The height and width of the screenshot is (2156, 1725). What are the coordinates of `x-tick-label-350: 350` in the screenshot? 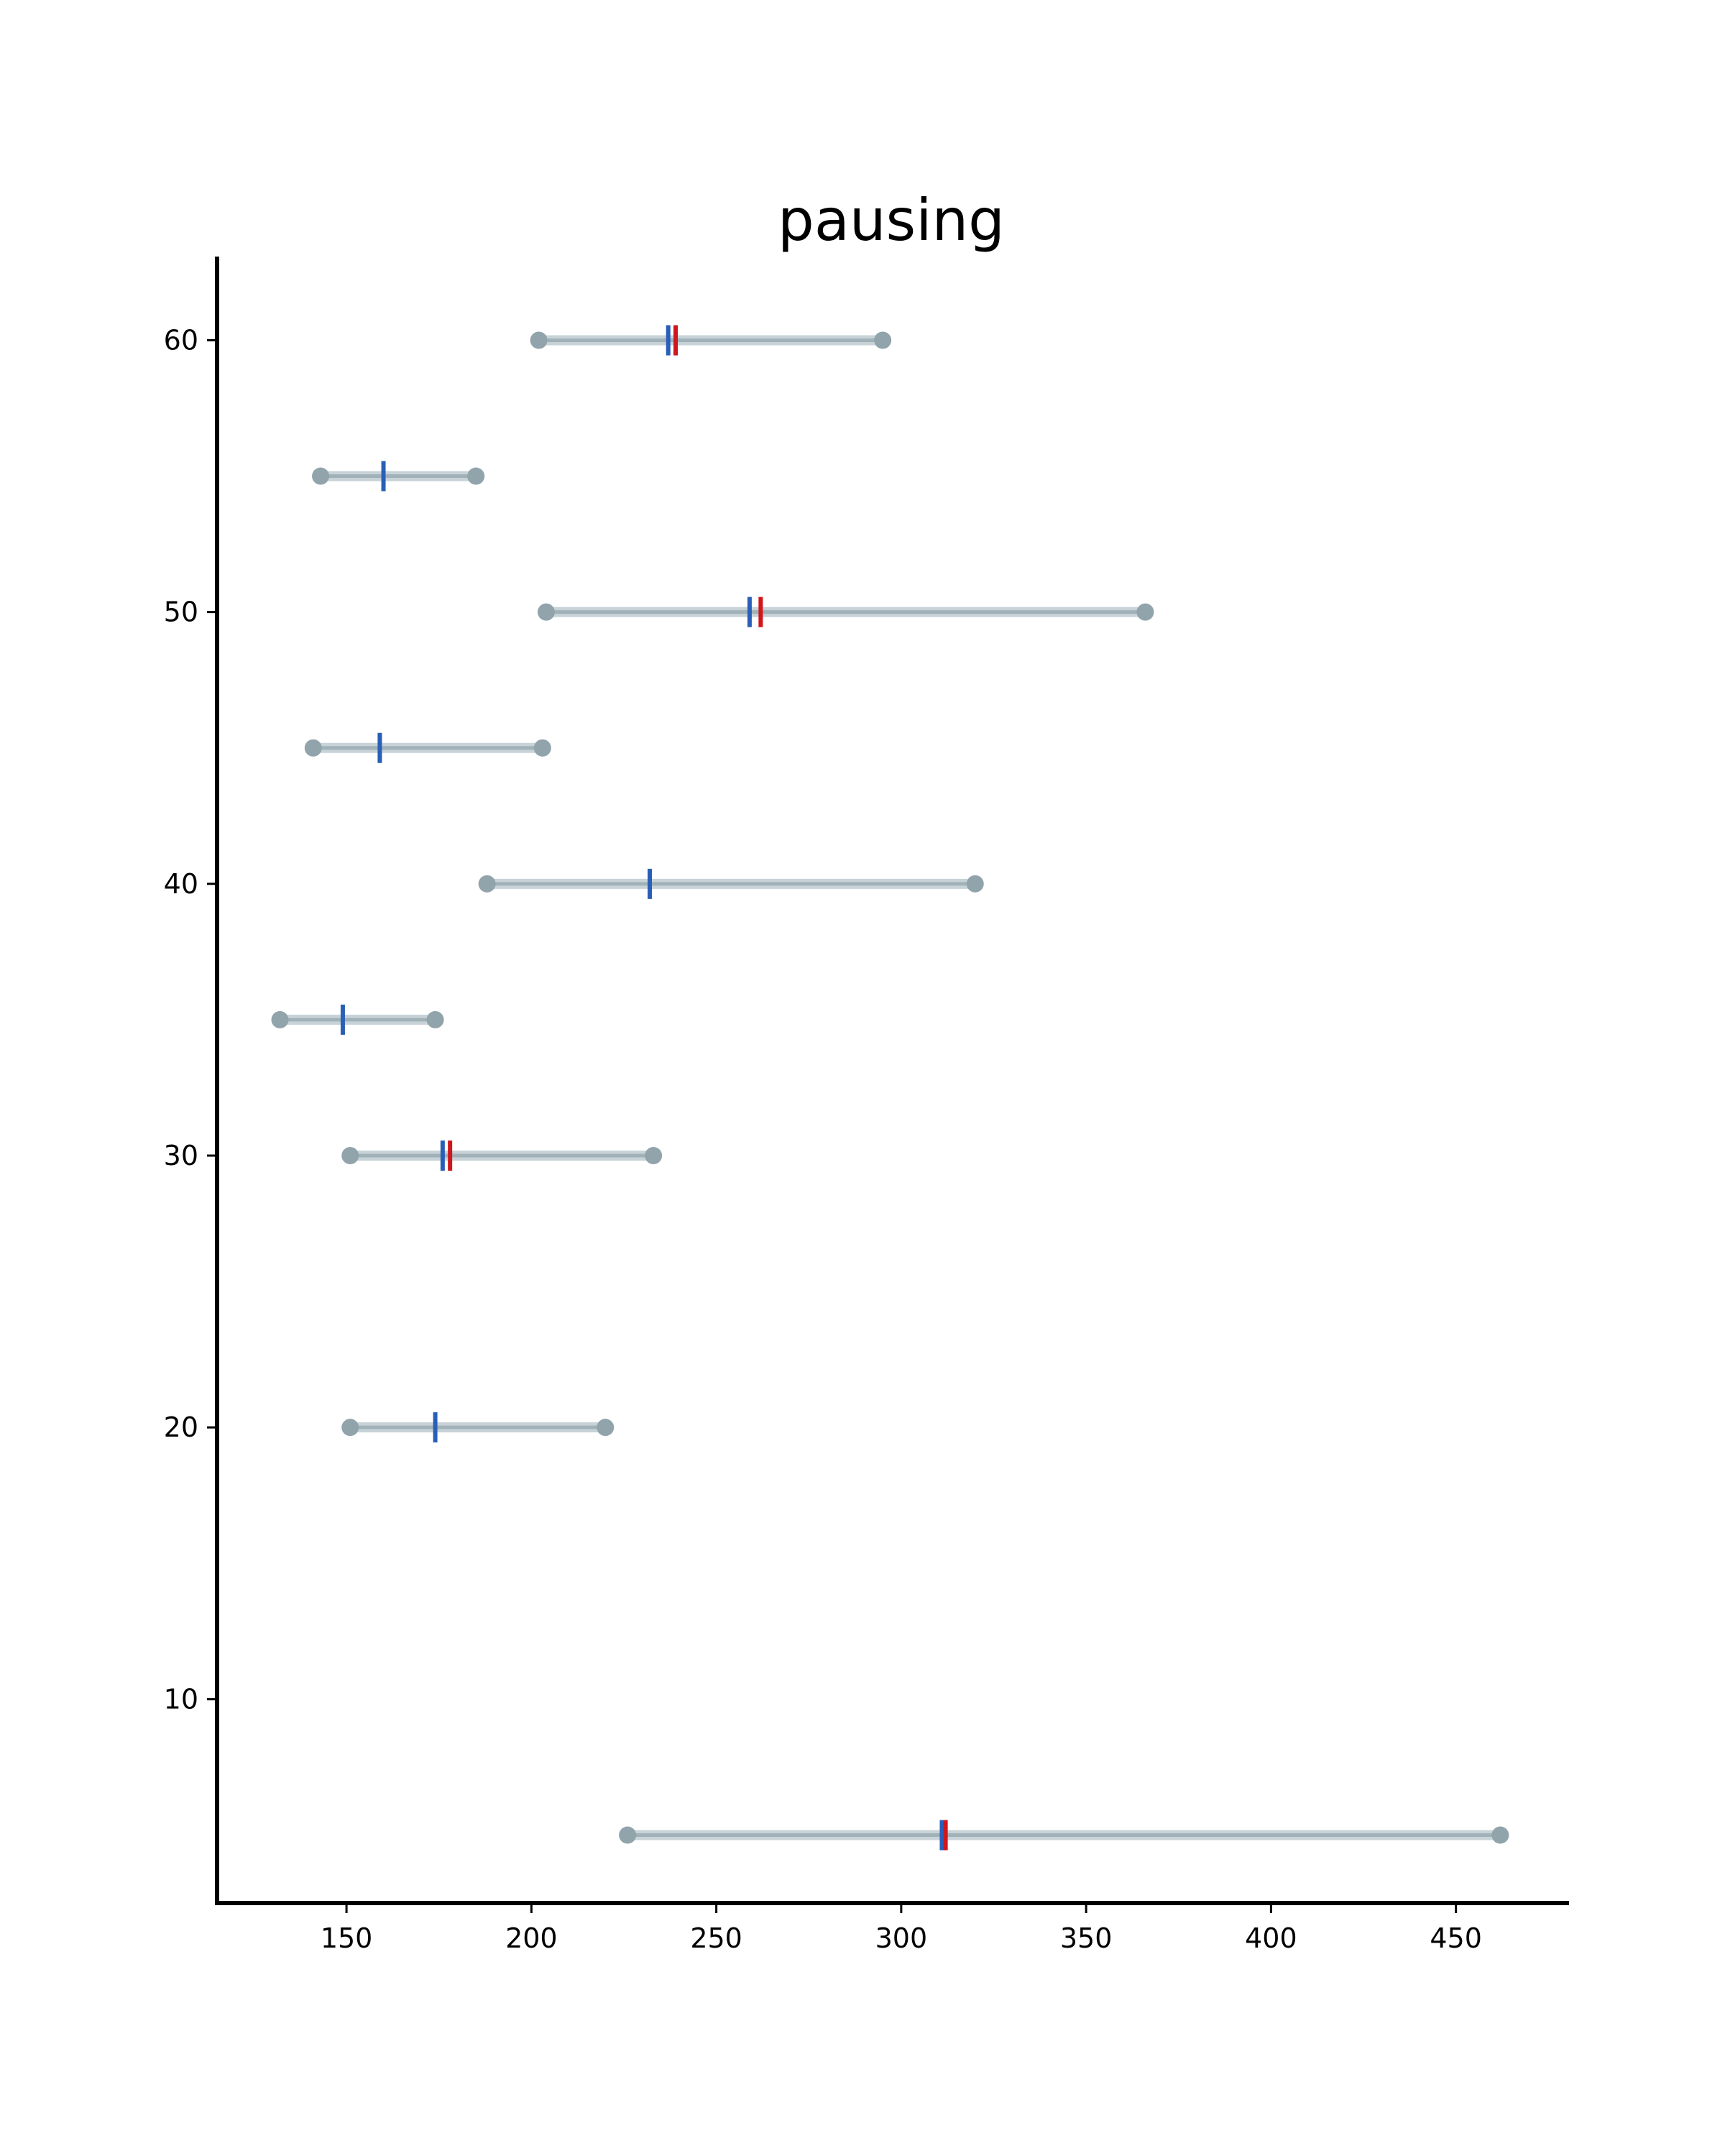 It's located at (1086, 1938).